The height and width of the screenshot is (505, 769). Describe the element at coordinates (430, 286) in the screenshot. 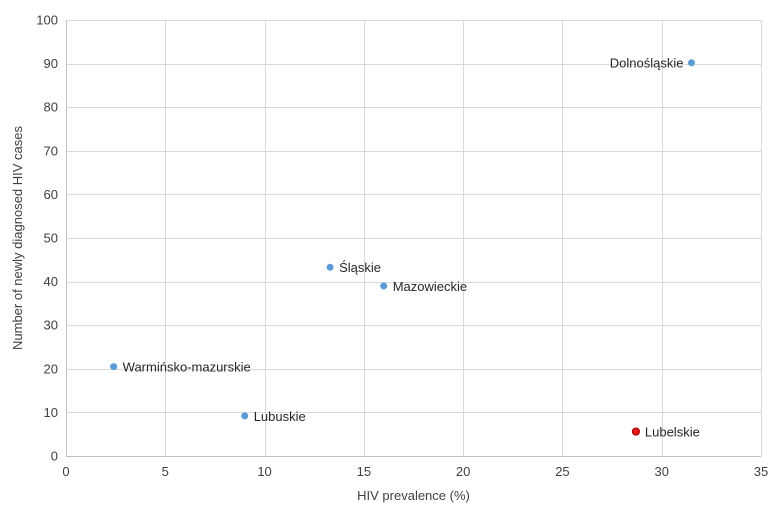

I see `data-point-label: Mazowieckie` at that location.